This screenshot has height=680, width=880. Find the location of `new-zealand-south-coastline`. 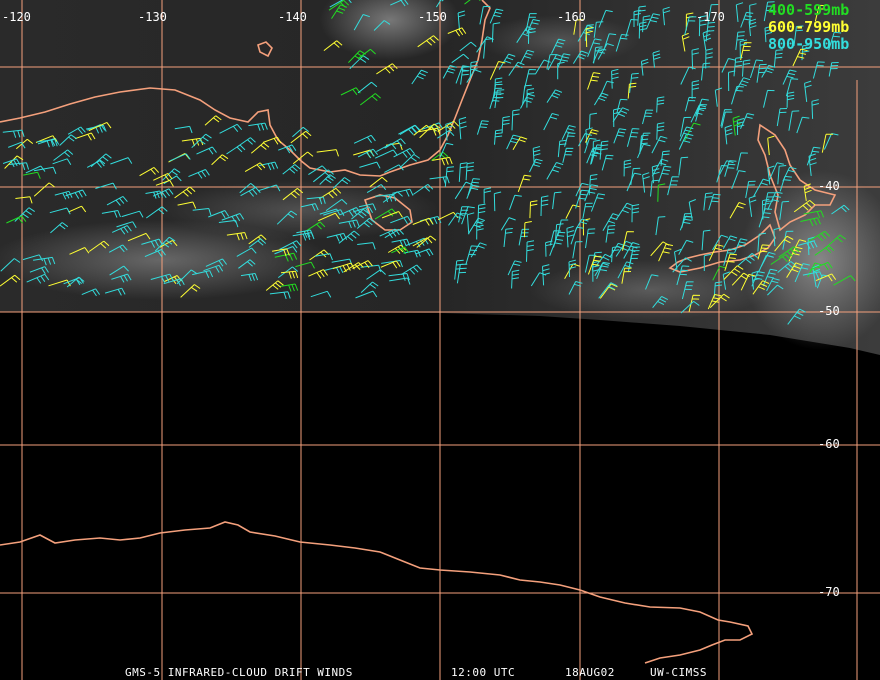

new-zealand-south-coastline is located at coordinates (722, 248).